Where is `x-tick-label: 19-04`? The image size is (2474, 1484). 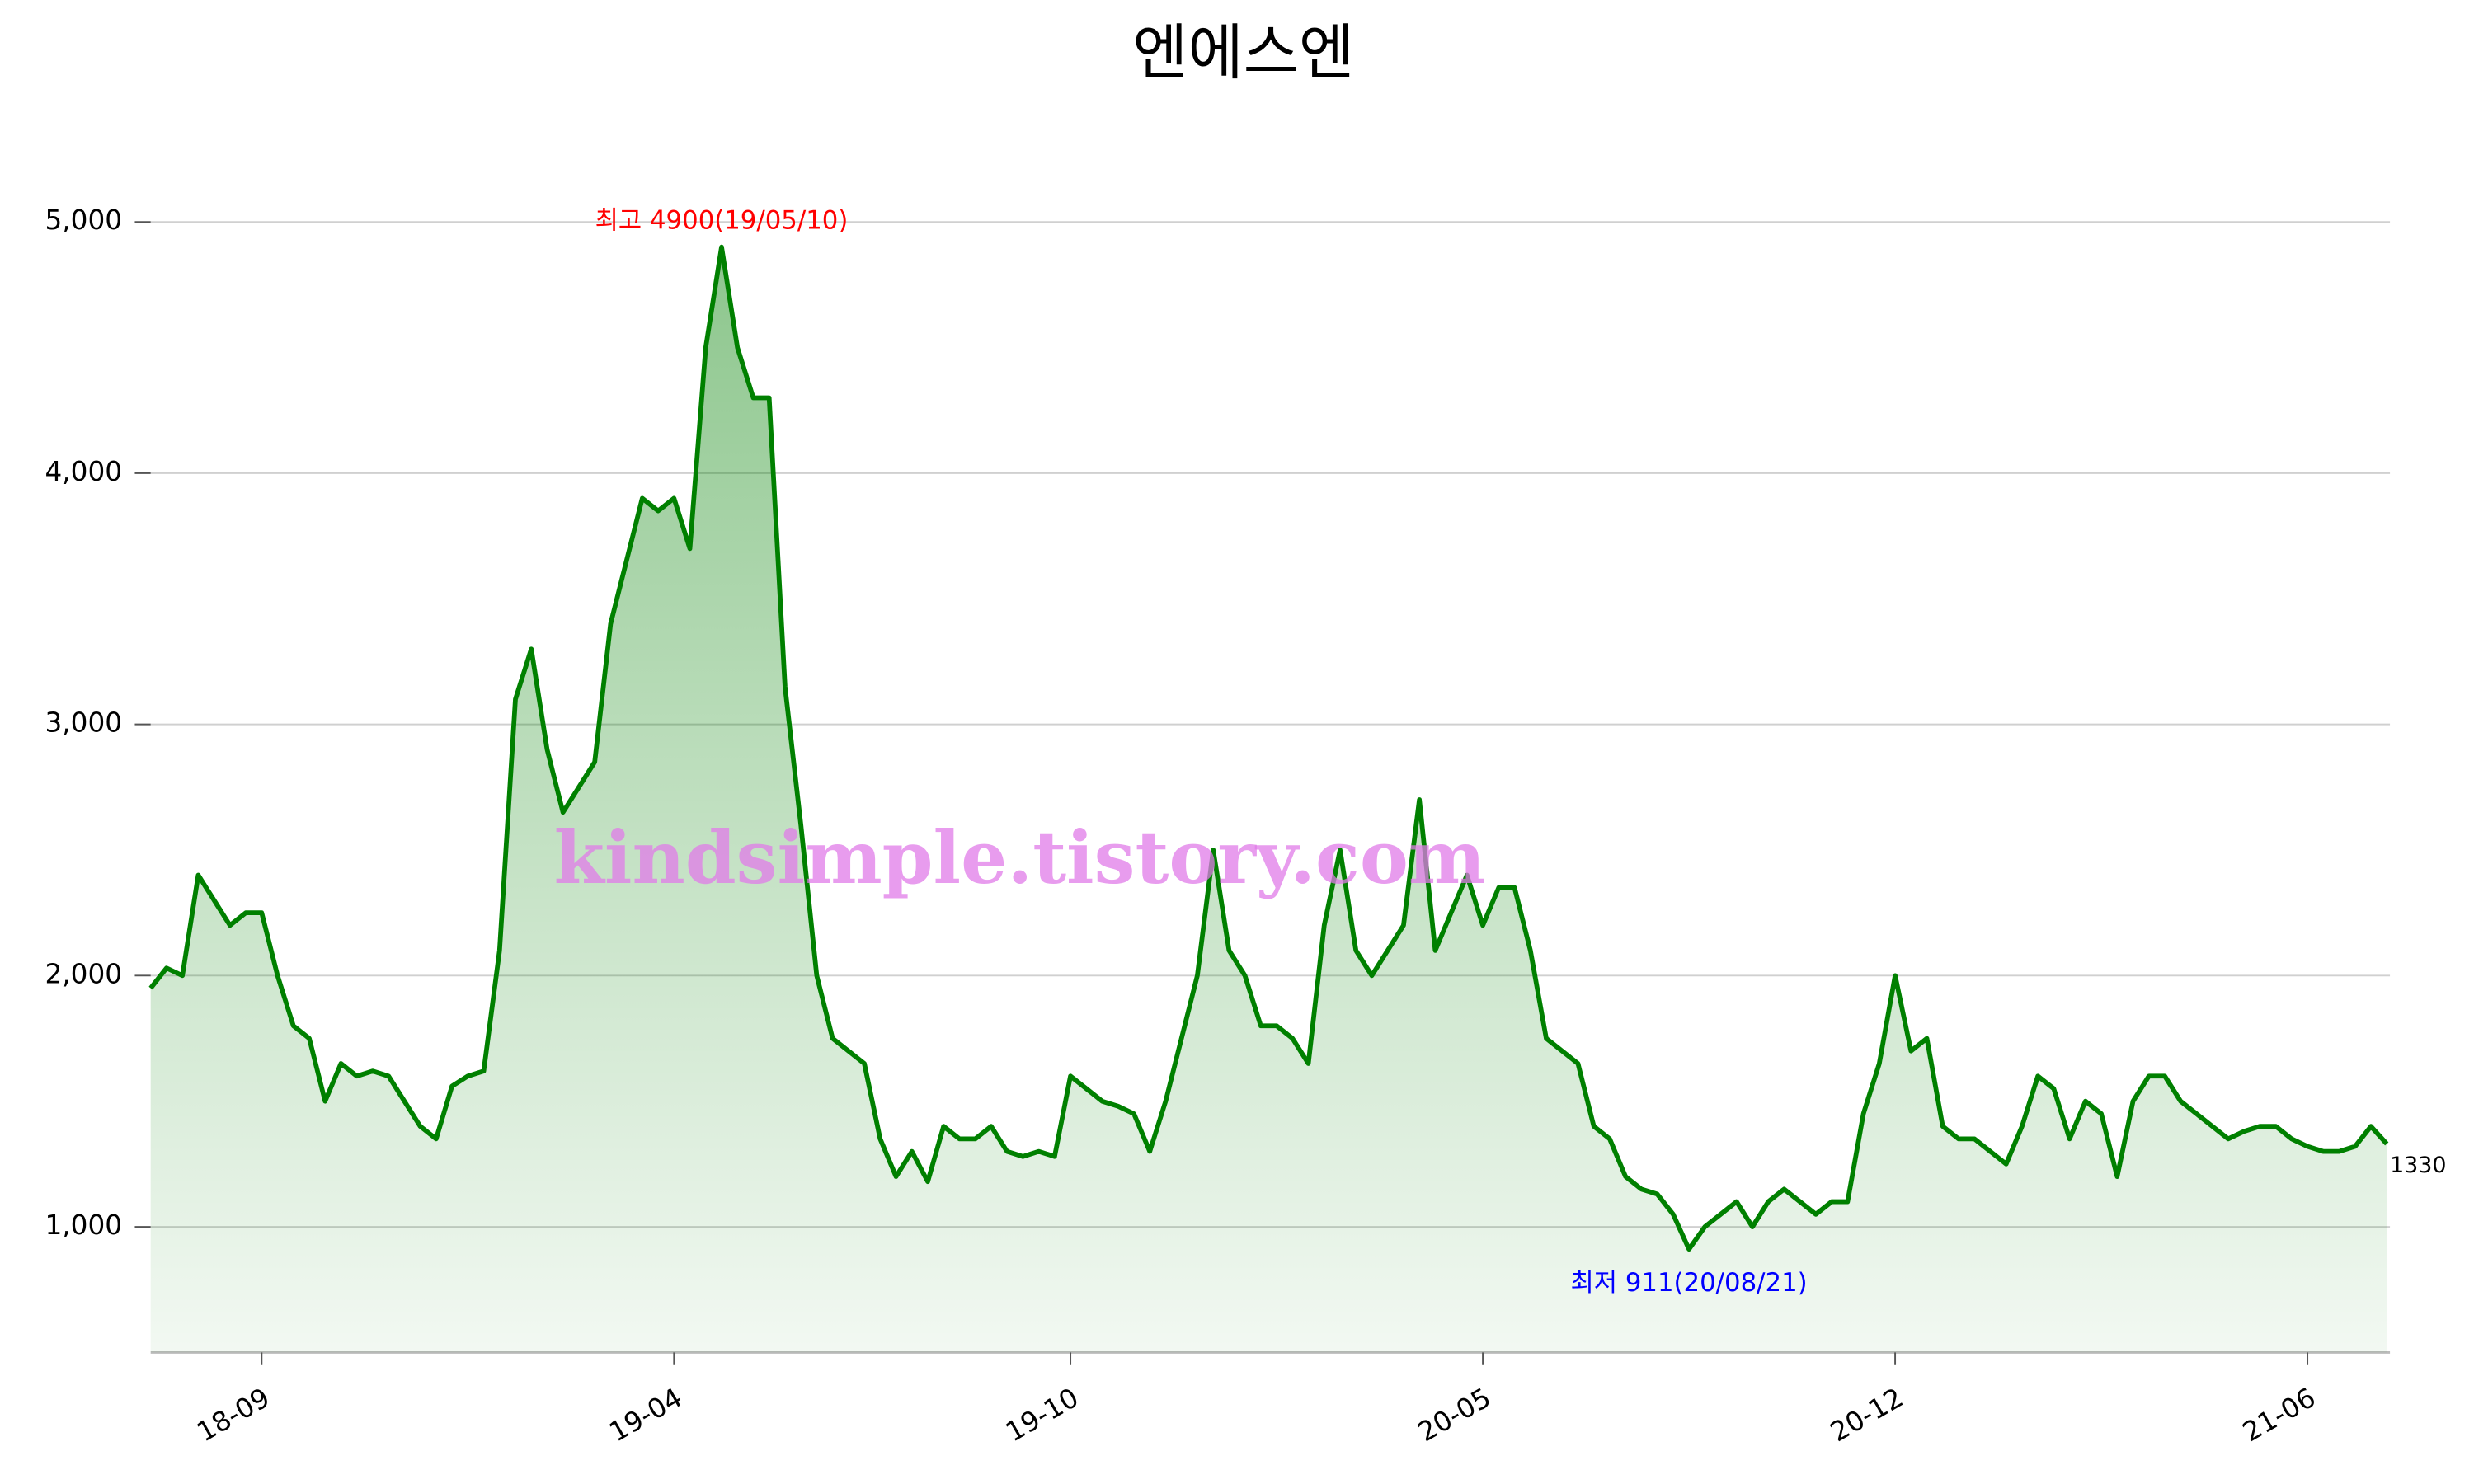 x-tick-label: 19-04 is located at coordinates (645, 1415).